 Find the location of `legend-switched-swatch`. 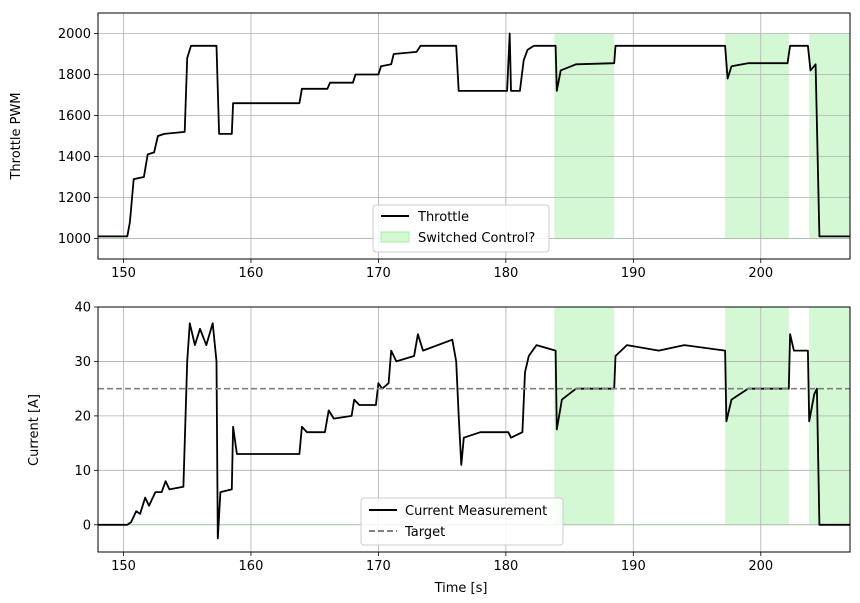

legend-switched-swatch is located at coordinates (395, 237).